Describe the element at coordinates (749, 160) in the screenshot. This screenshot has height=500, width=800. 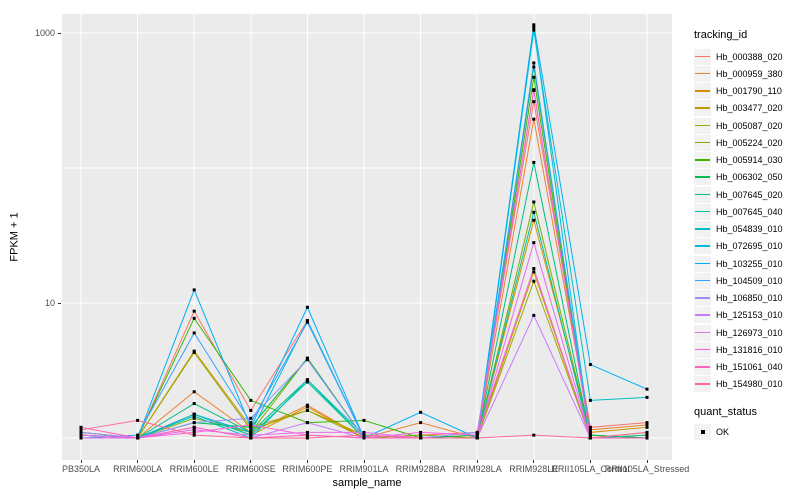
I see `legend-item-label: Hb_005914_030` at that location.